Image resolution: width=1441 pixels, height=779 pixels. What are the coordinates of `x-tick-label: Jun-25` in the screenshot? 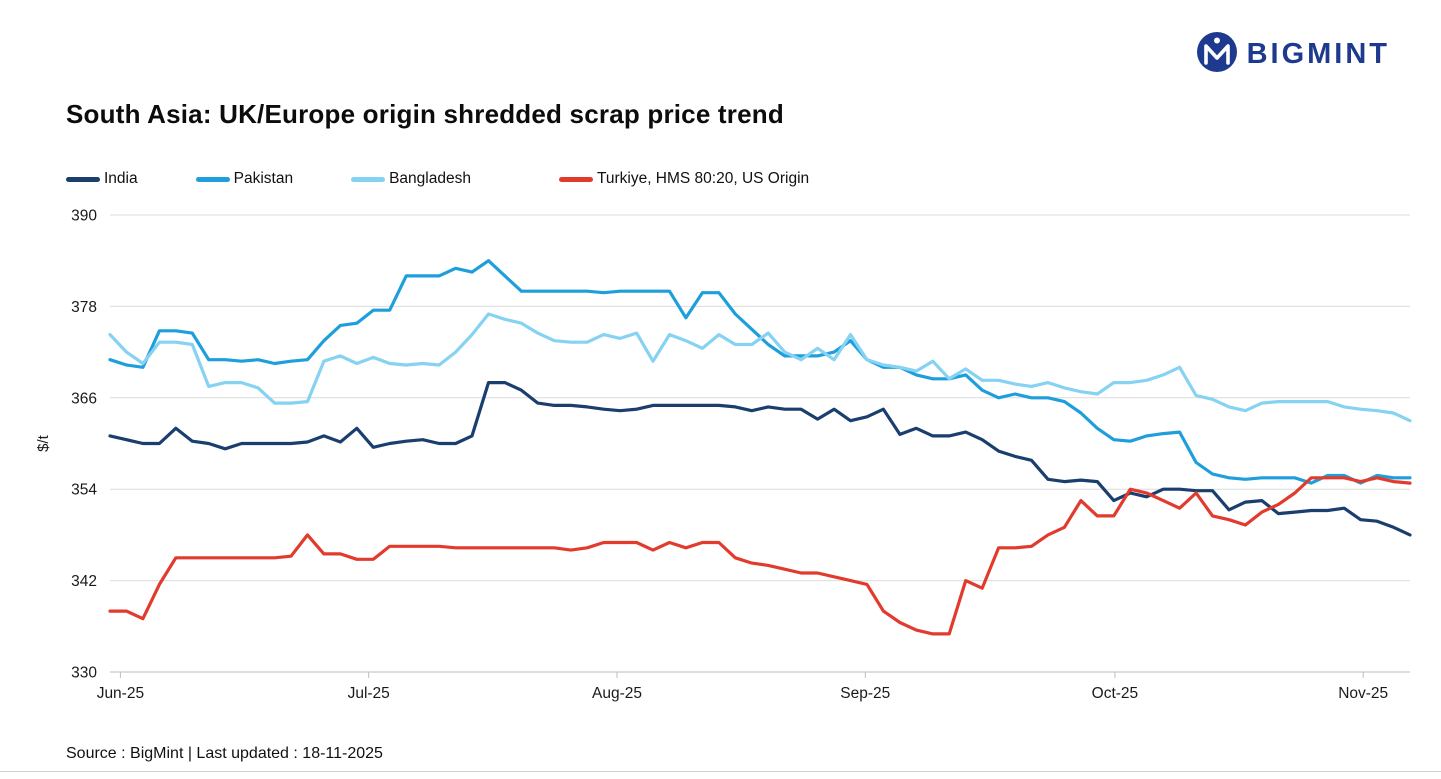 It's located at (120, 693).